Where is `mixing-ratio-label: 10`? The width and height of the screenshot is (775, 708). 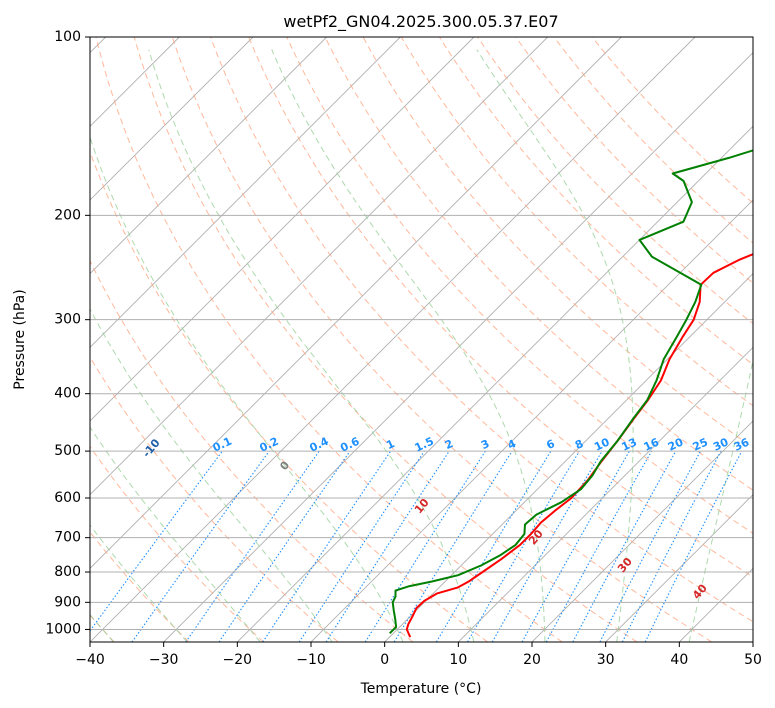
mixing-ratio-label: 10 is located at coordinates (602, 444).